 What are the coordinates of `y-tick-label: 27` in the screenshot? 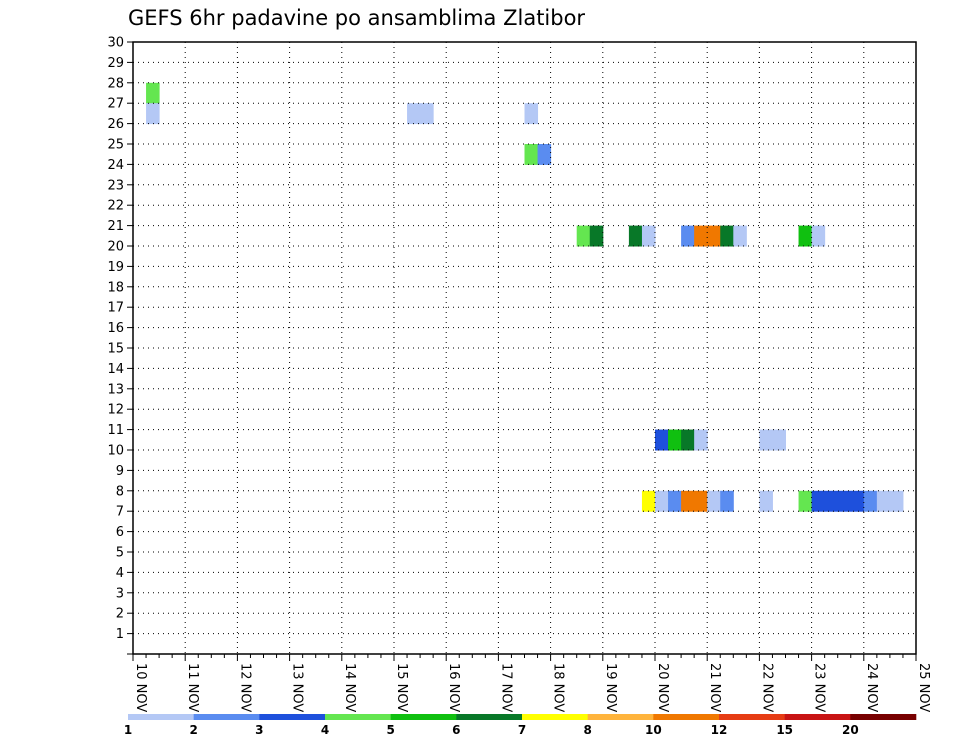 It's located at (115, 104).